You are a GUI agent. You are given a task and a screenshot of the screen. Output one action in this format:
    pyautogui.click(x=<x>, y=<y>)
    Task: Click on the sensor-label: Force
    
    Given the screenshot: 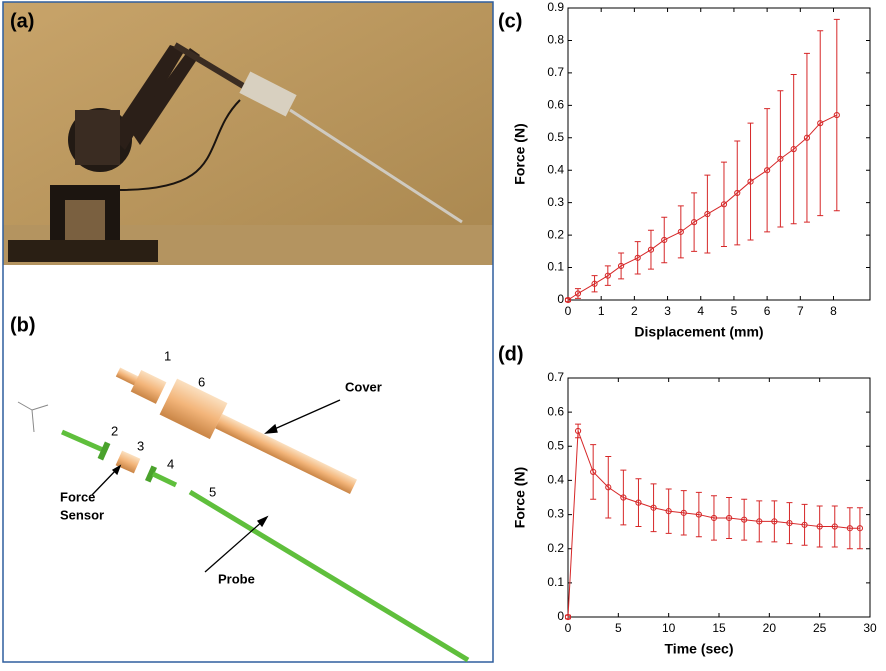 What is the action you would take?
    pyautogui.click(x=77, y=496)
    